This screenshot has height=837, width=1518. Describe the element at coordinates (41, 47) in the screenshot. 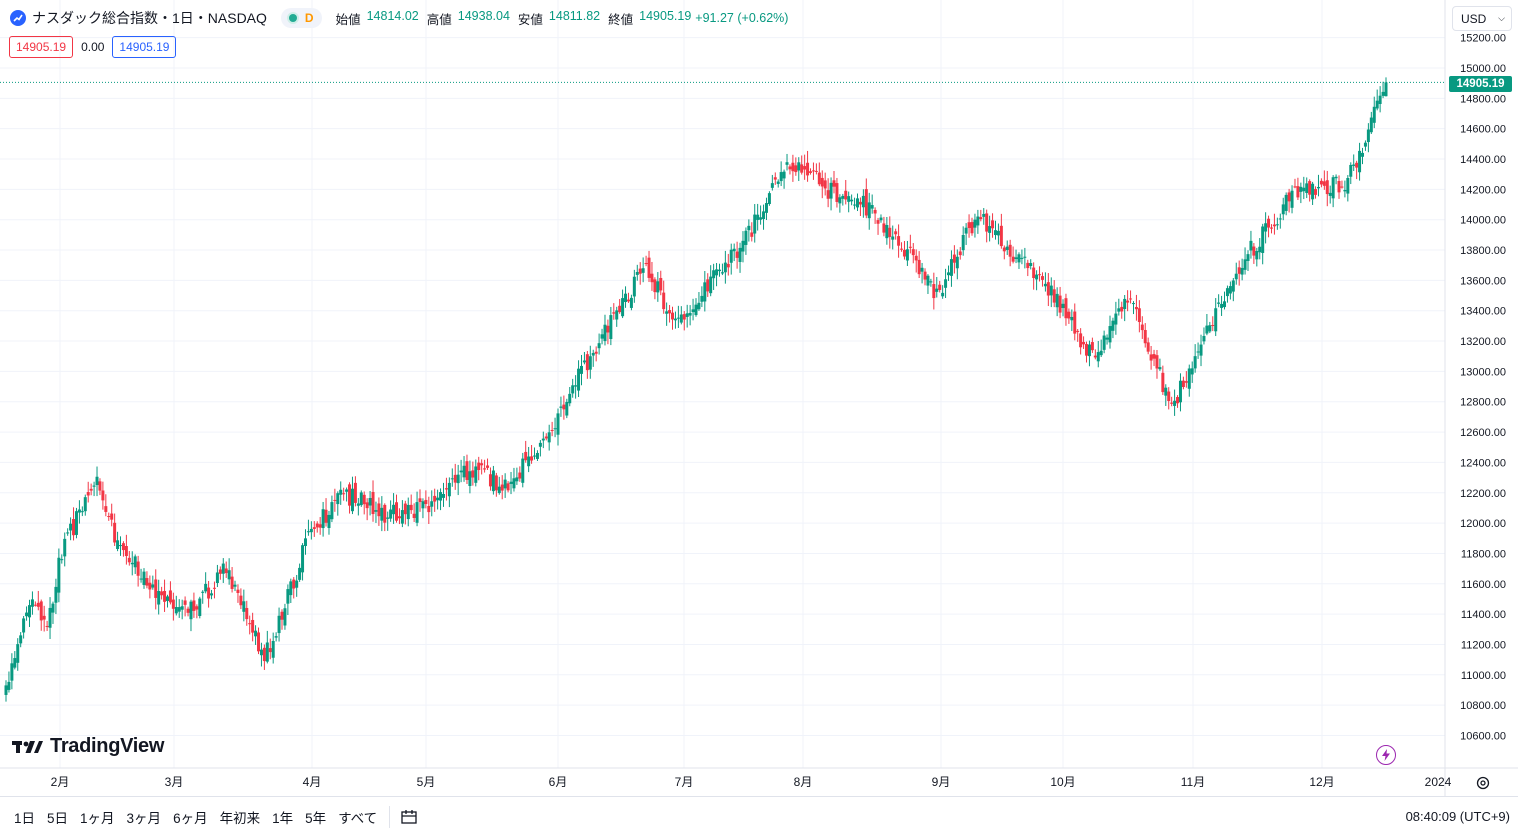

I see `sell-price-button: 14905.19` at that location.